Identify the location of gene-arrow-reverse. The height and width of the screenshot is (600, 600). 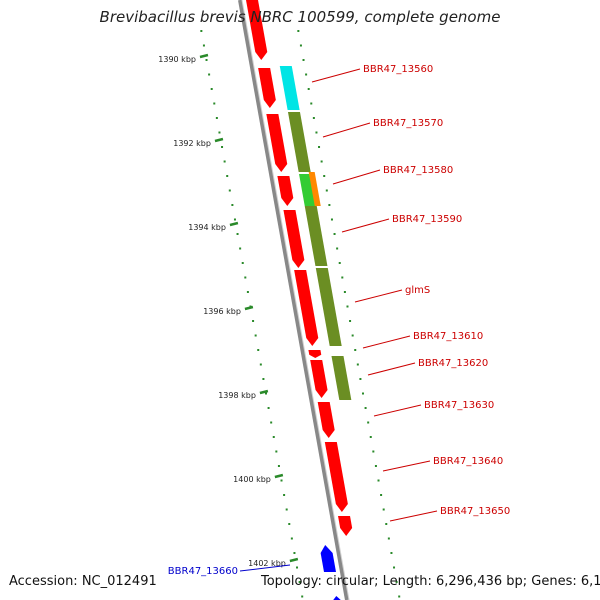
(328, 558).